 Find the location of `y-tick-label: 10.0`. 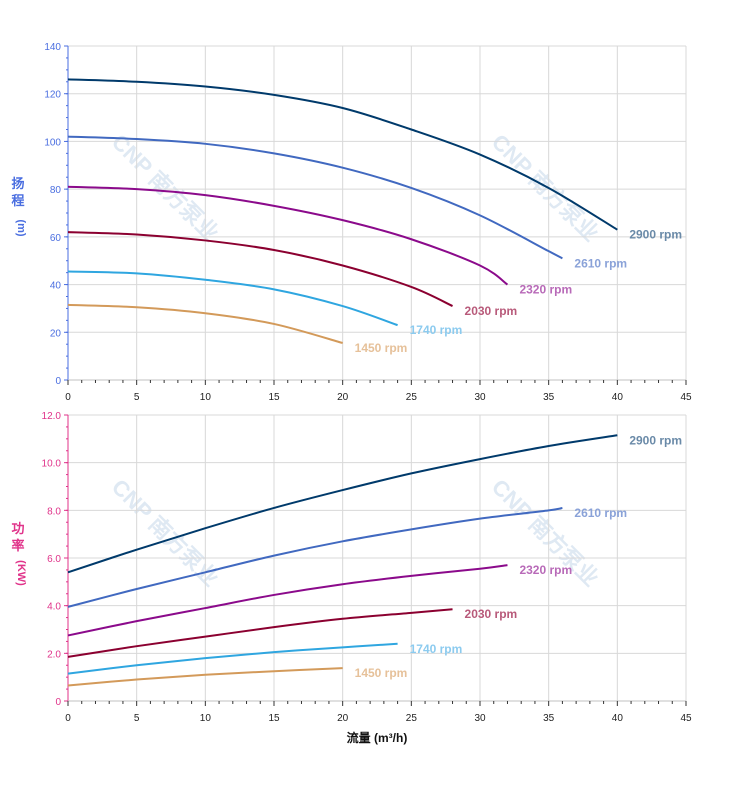

y-tick-label: 10.0 is located at coordinates (52, 464).